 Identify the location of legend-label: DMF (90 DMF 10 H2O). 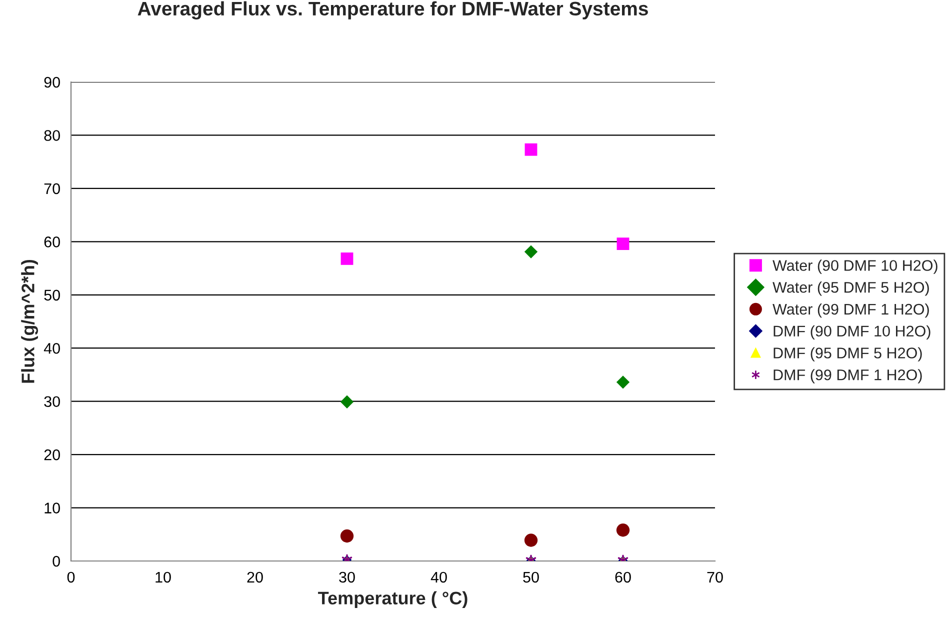
(852, 332).